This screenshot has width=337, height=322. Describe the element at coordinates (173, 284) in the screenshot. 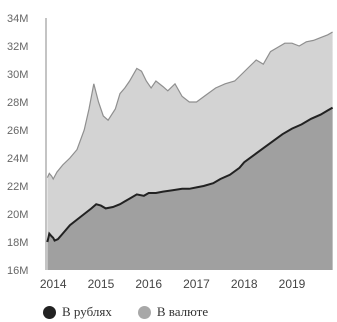

I see `x-axis-ticks: 2014 2015 2016 2017 2018 2019` at that location.